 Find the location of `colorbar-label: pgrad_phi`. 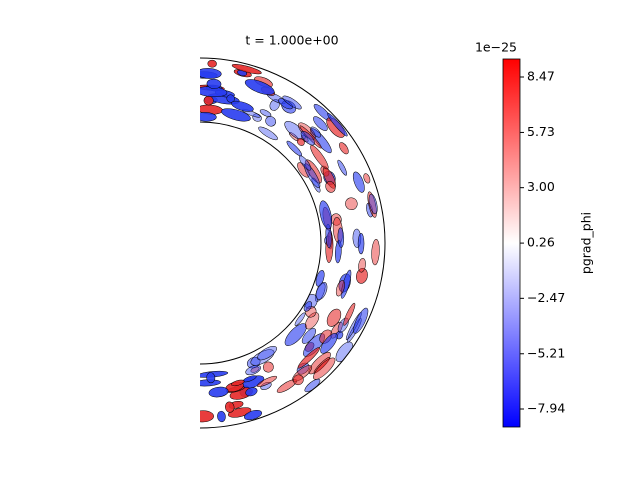

colorbar-label: pgrad_phi is located at coordinates (586, 243).